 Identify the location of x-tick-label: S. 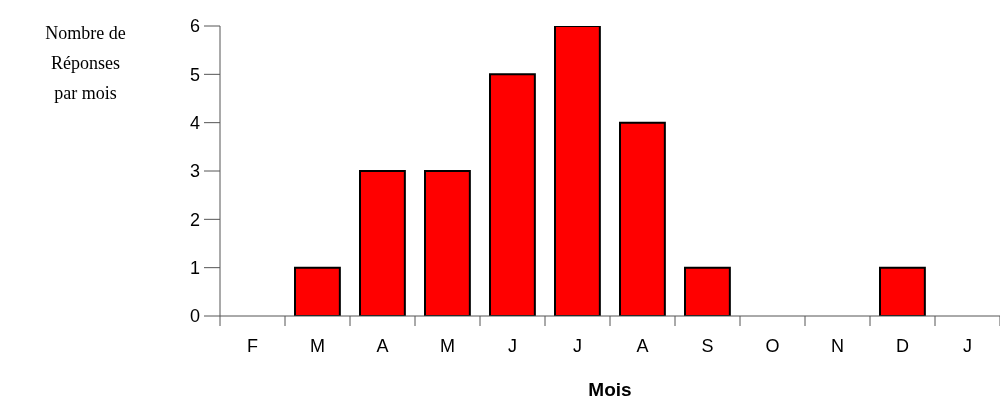
(707, 346).